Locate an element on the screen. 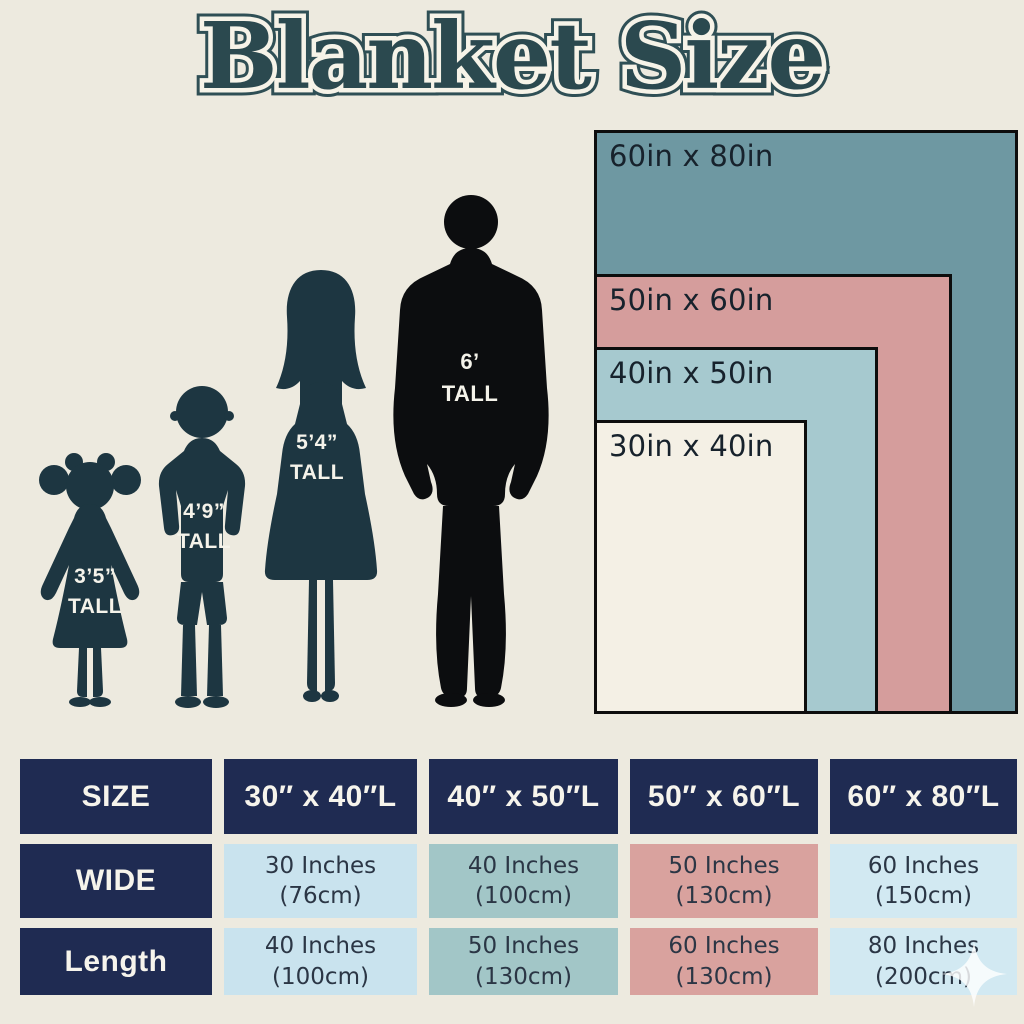  blanket-rect-label: 50in x 60in is located at coordinates (691, 300).